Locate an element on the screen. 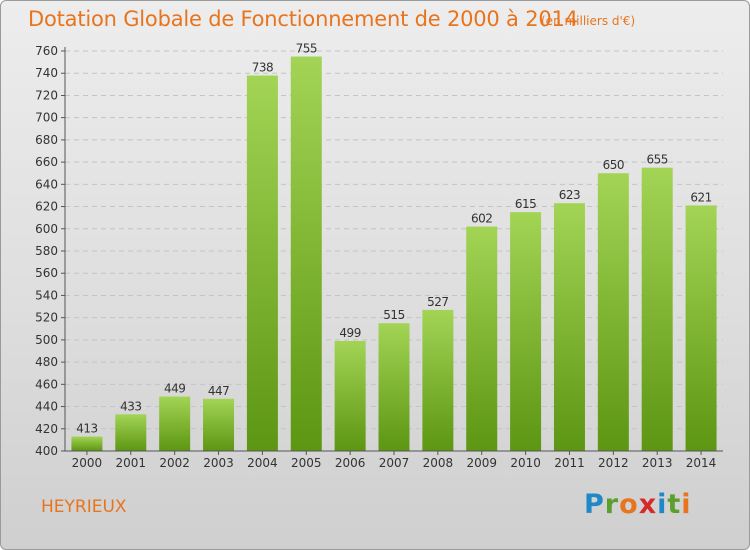 The image size is (750, 550). y-tick-label: 520 is located at coordinates (46, 318).